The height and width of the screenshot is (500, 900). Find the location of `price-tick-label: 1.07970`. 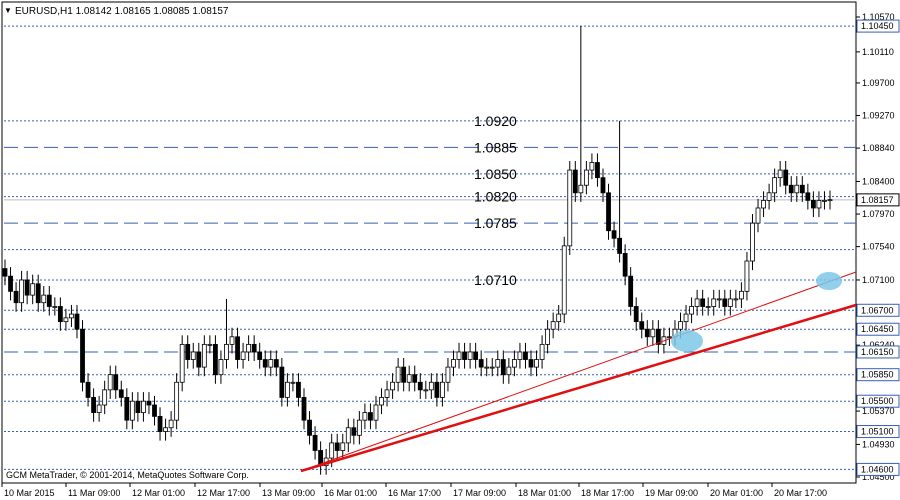

price-tick-label: 1.07970 is located at coordinates (878, 214).